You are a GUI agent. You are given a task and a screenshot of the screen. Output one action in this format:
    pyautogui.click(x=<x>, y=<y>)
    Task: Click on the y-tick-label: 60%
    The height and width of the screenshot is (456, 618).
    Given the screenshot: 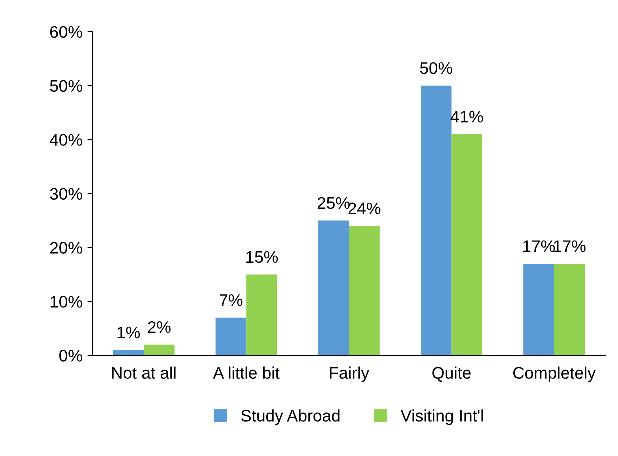 What is the action you would take?
    pyautogui.click(x=66, y=32)
    